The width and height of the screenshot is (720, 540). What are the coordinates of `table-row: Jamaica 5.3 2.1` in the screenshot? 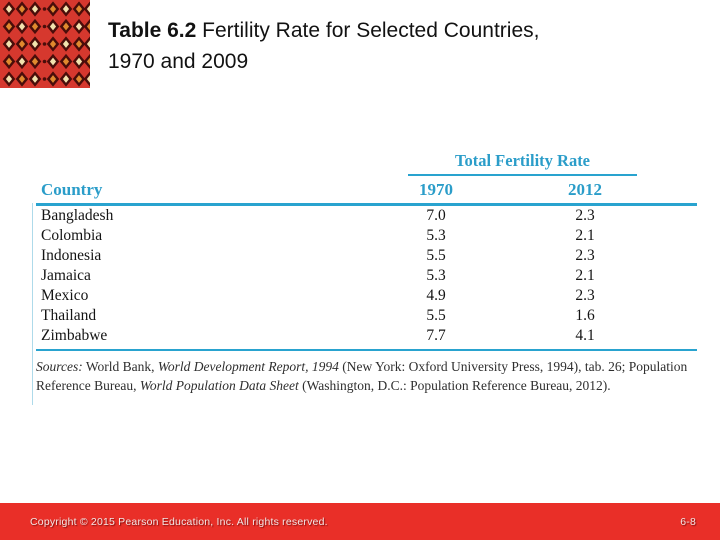 It's located at (366, 276).